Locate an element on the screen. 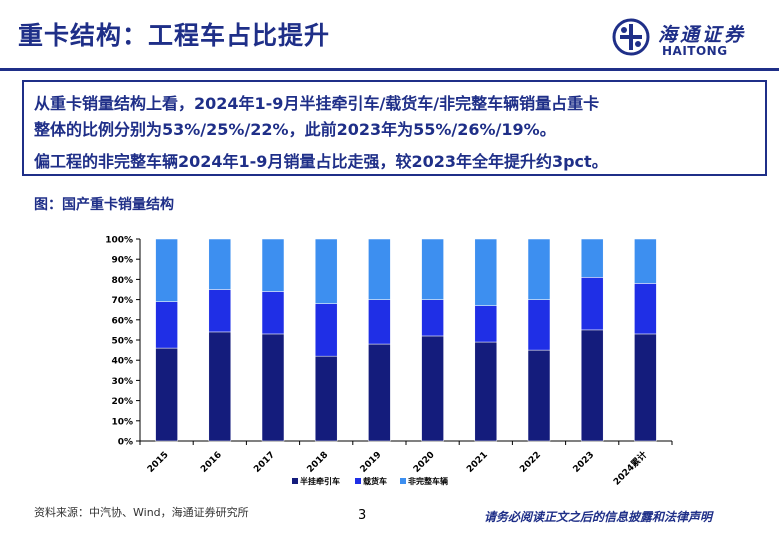  figure-title: 图：国产重卡销量结构 is located at coordinates (104, 205).